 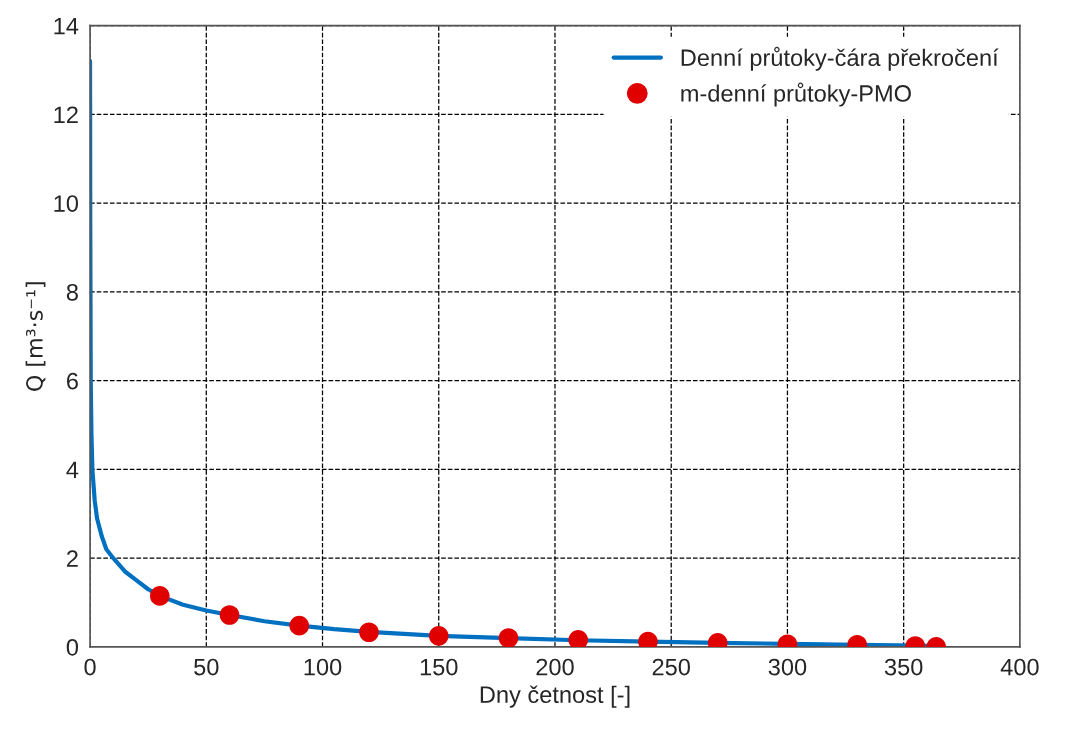 What do you see at coordinates (72, 469) in the screenshot?
I see `y-tick-label: 4` at bounding box center [72, 469].